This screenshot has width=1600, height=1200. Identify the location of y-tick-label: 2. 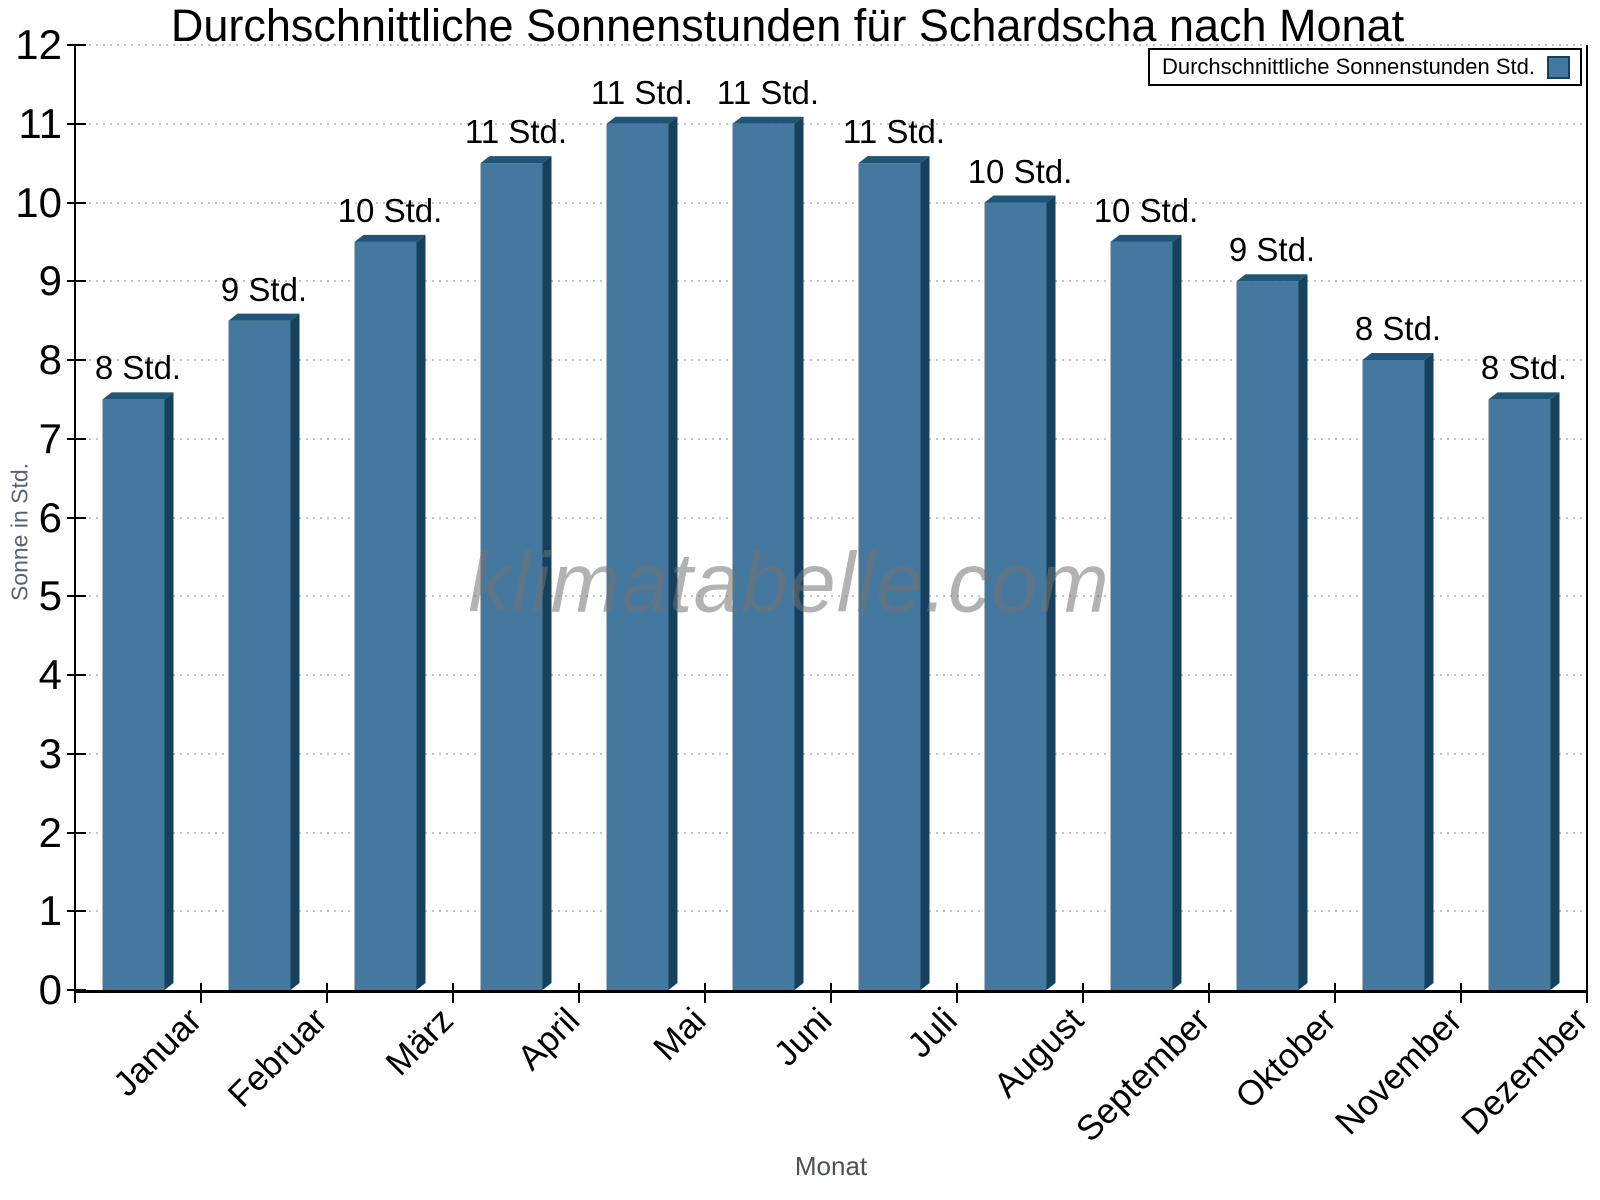
(50, 832).